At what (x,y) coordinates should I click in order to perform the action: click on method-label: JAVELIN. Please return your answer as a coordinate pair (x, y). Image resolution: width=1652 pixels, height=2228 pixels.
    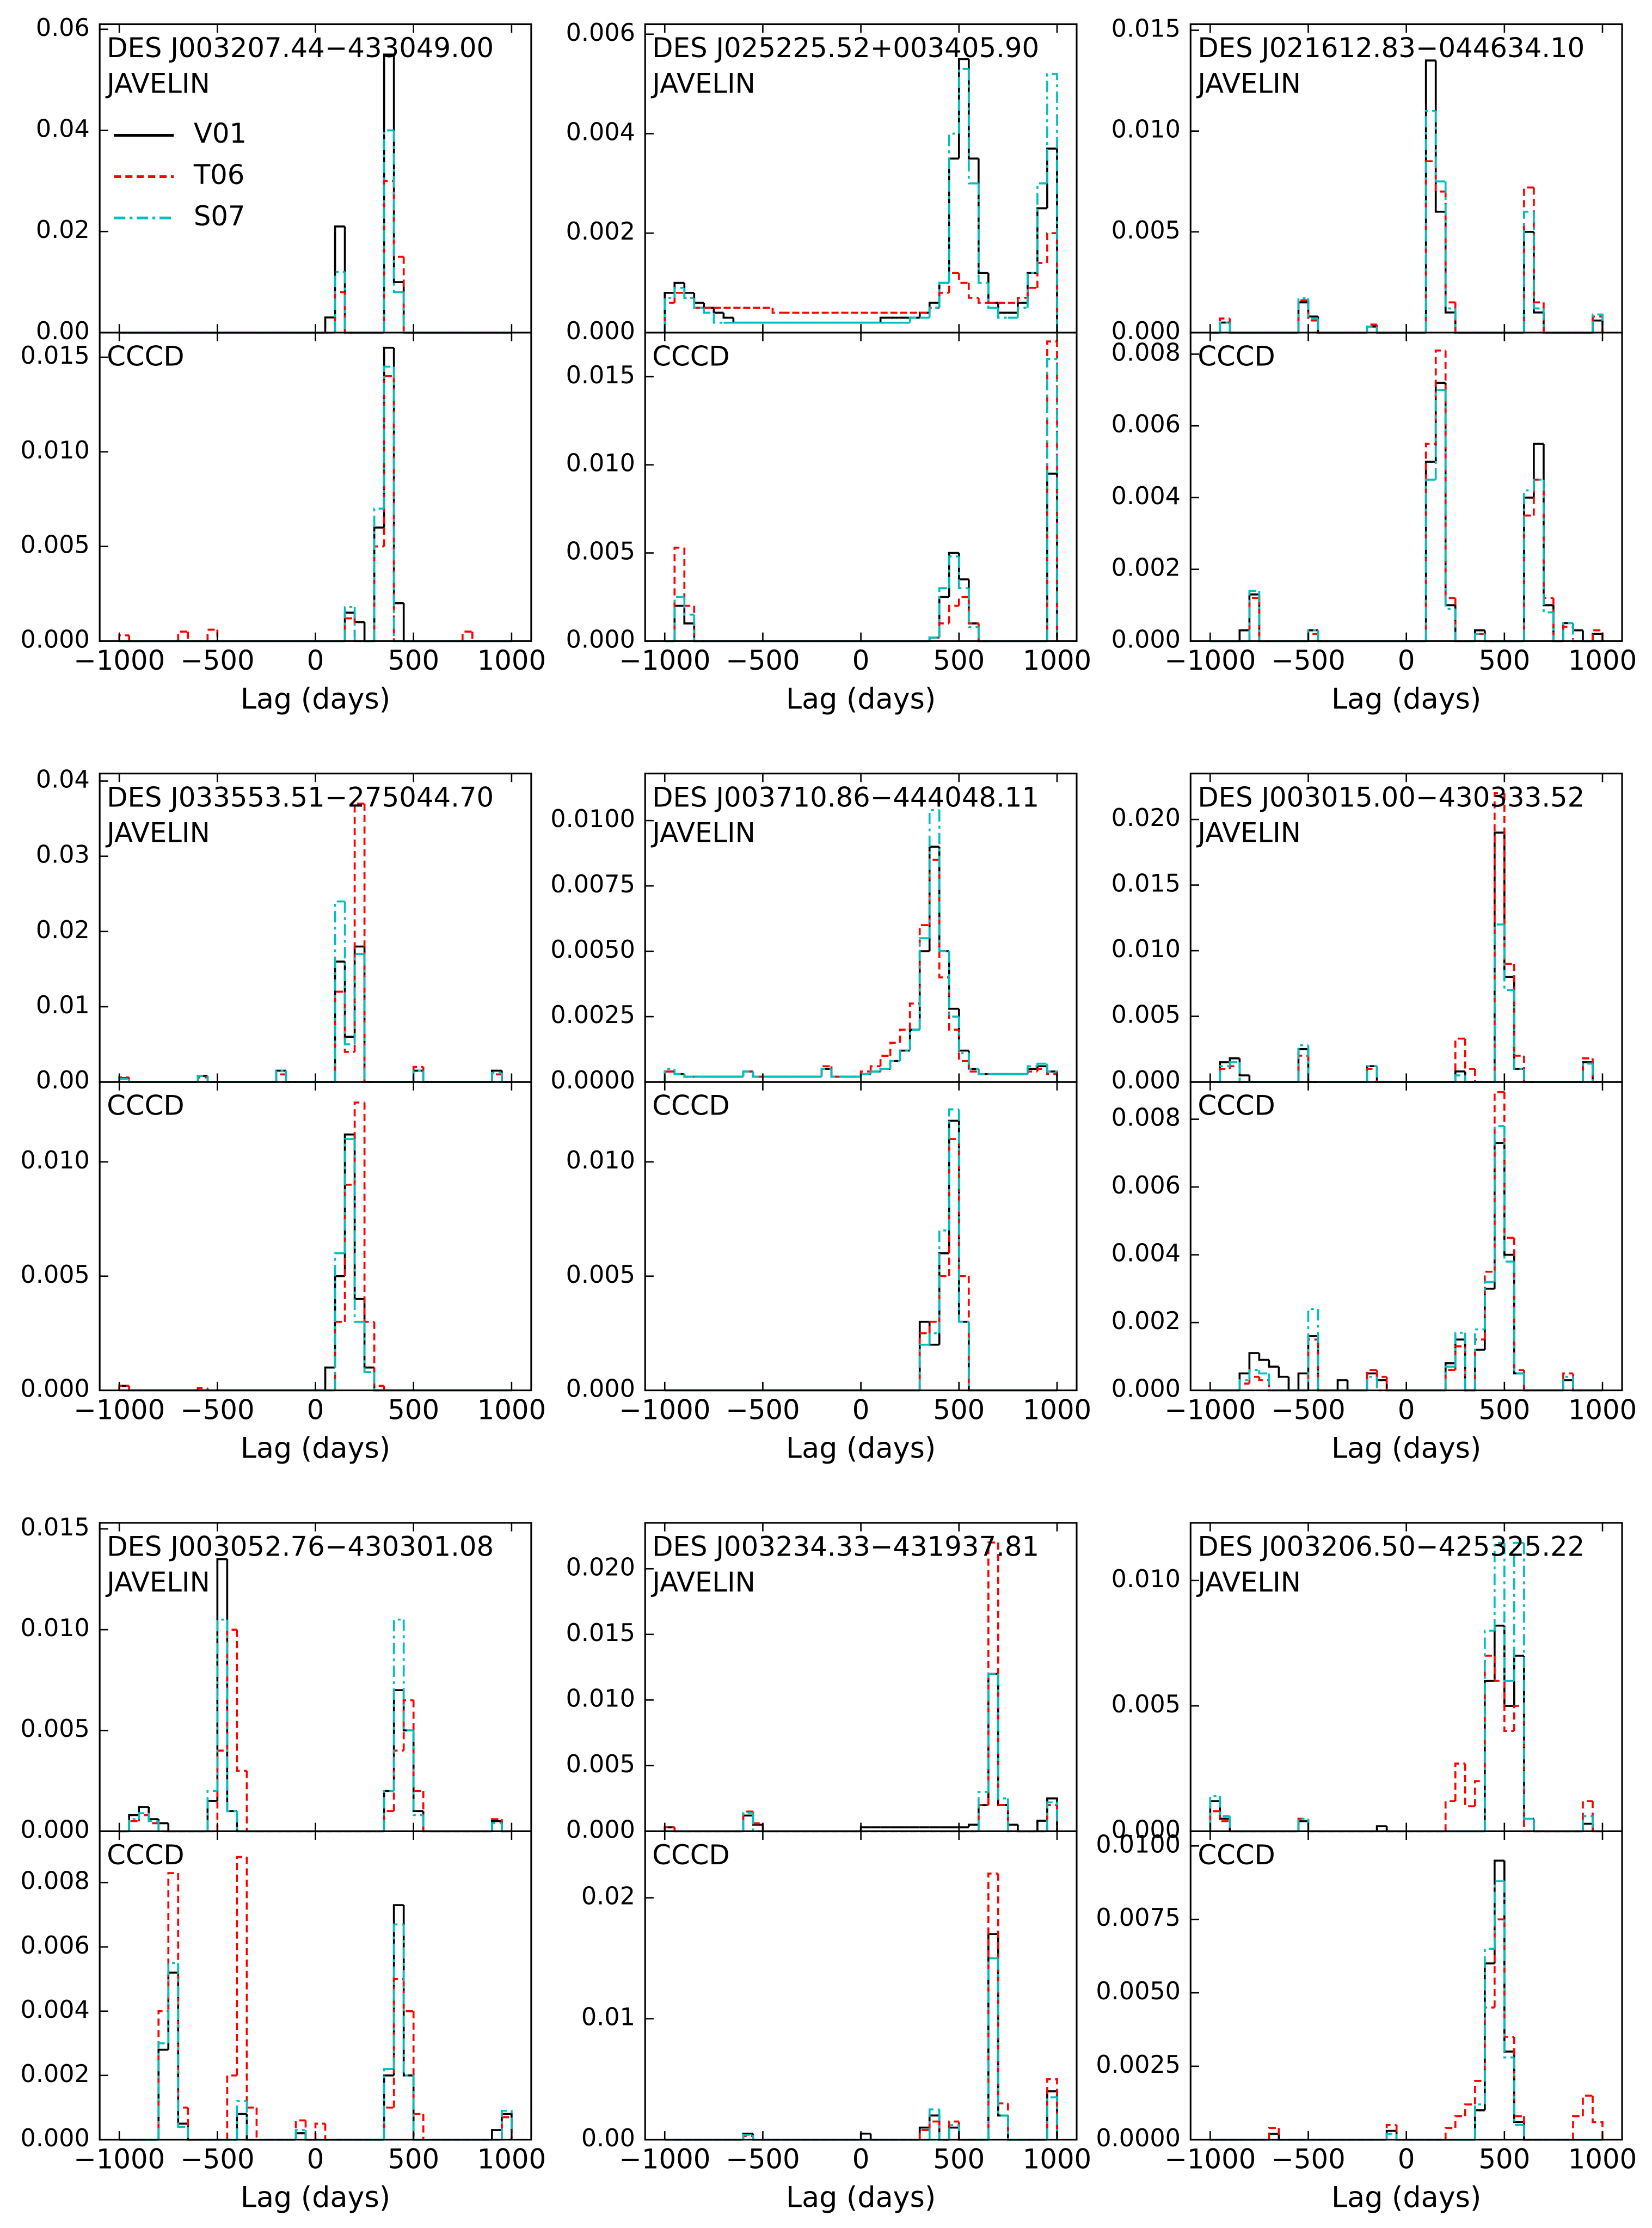
    Looking at the image, I should click on (703, 833).